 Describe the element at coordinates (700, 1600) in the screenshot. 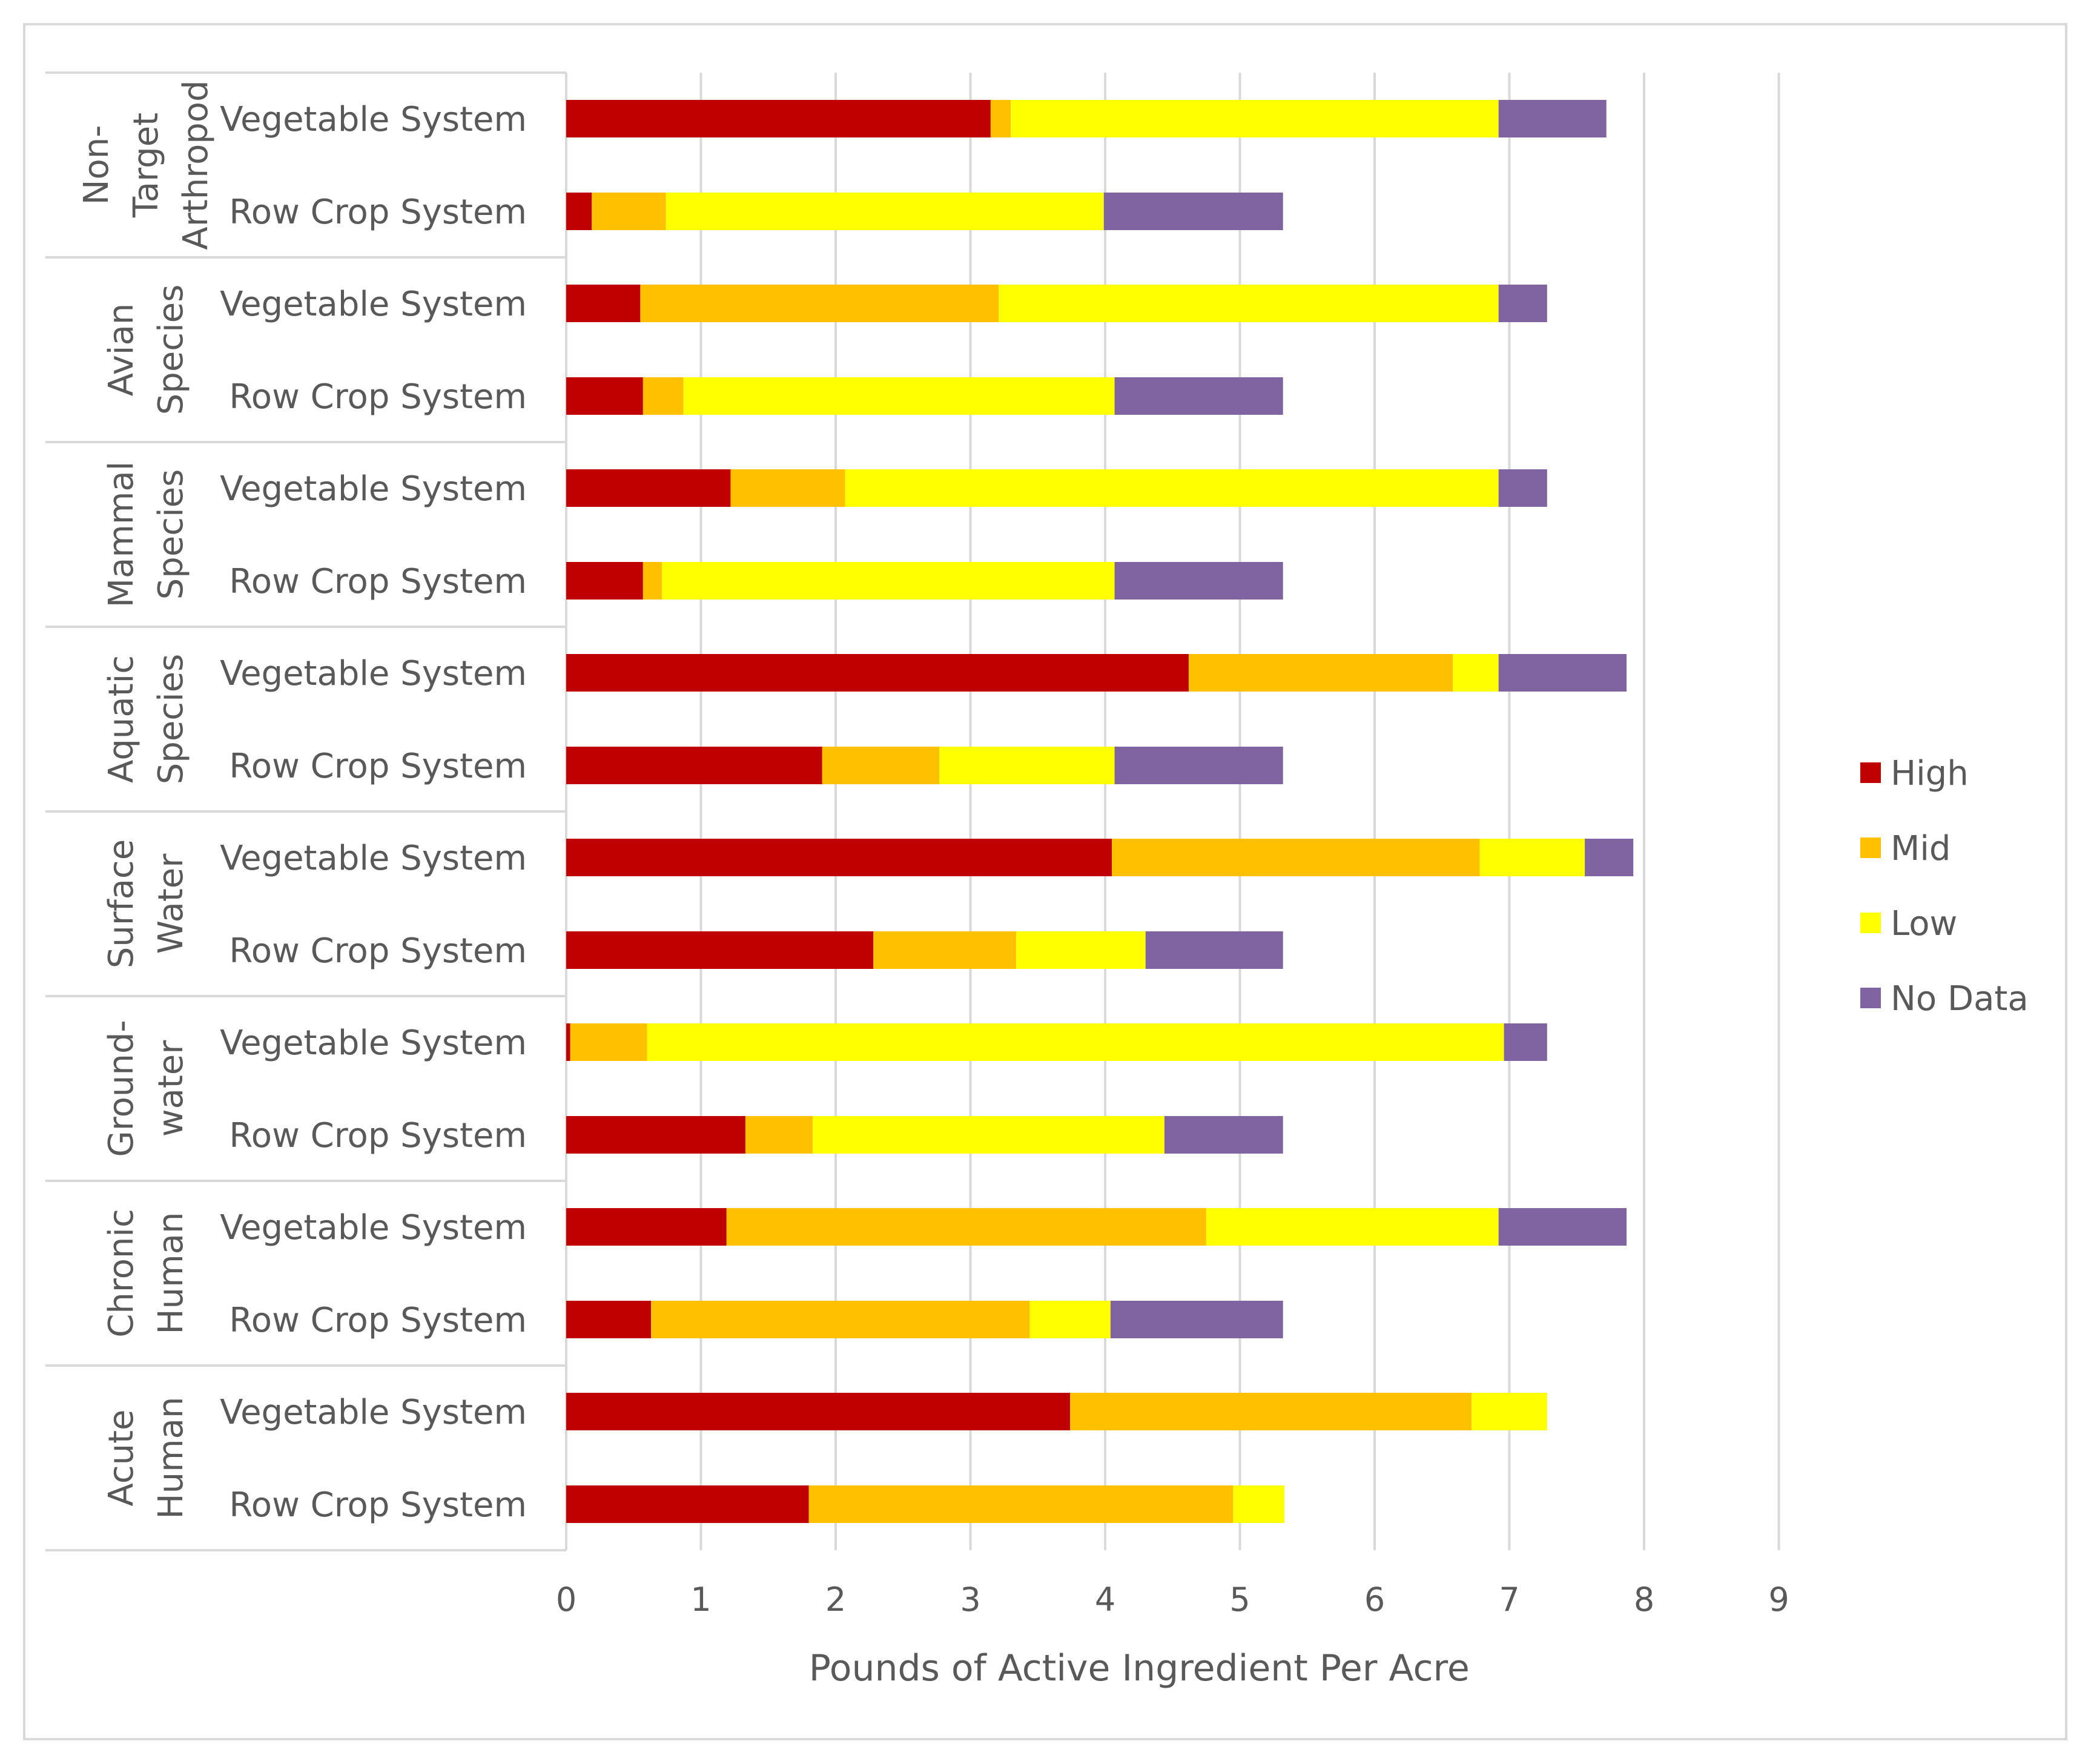

I see `x-tick-label: 1` at that location.